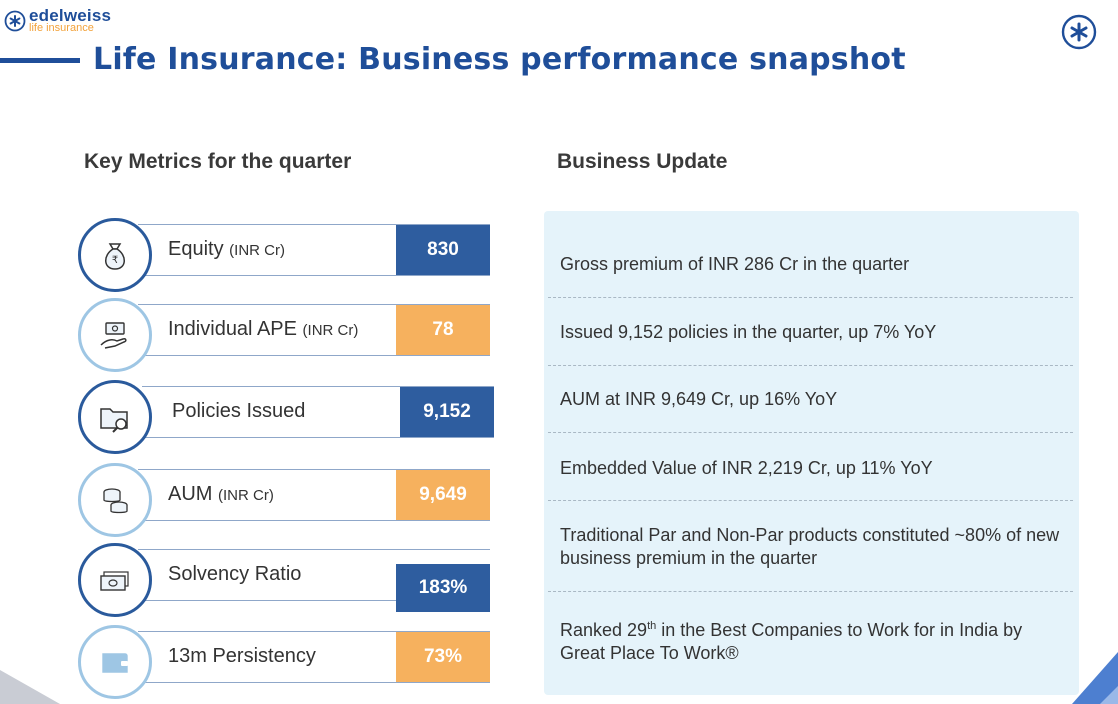  Describe the element at coordinates (443, 495) in the screenshot. I see `metric-value: 9,649` at that location.